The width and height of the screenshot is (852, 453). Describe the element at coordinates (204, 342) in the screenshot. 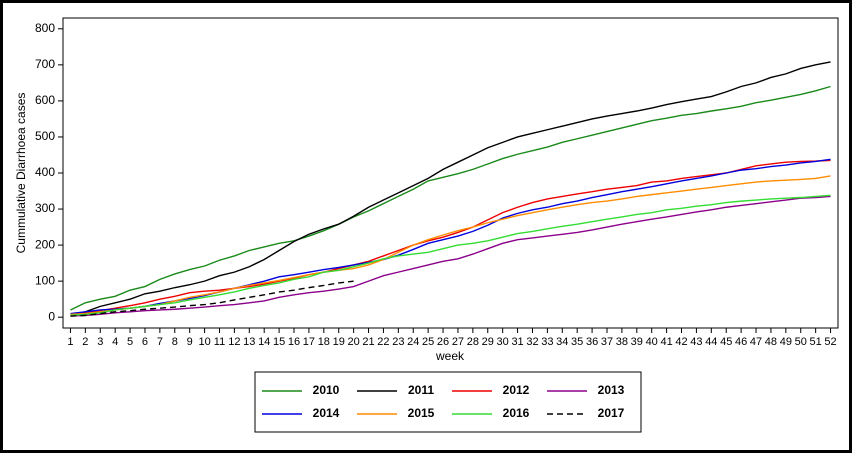

I see `x-tick-label: 10` at that location.